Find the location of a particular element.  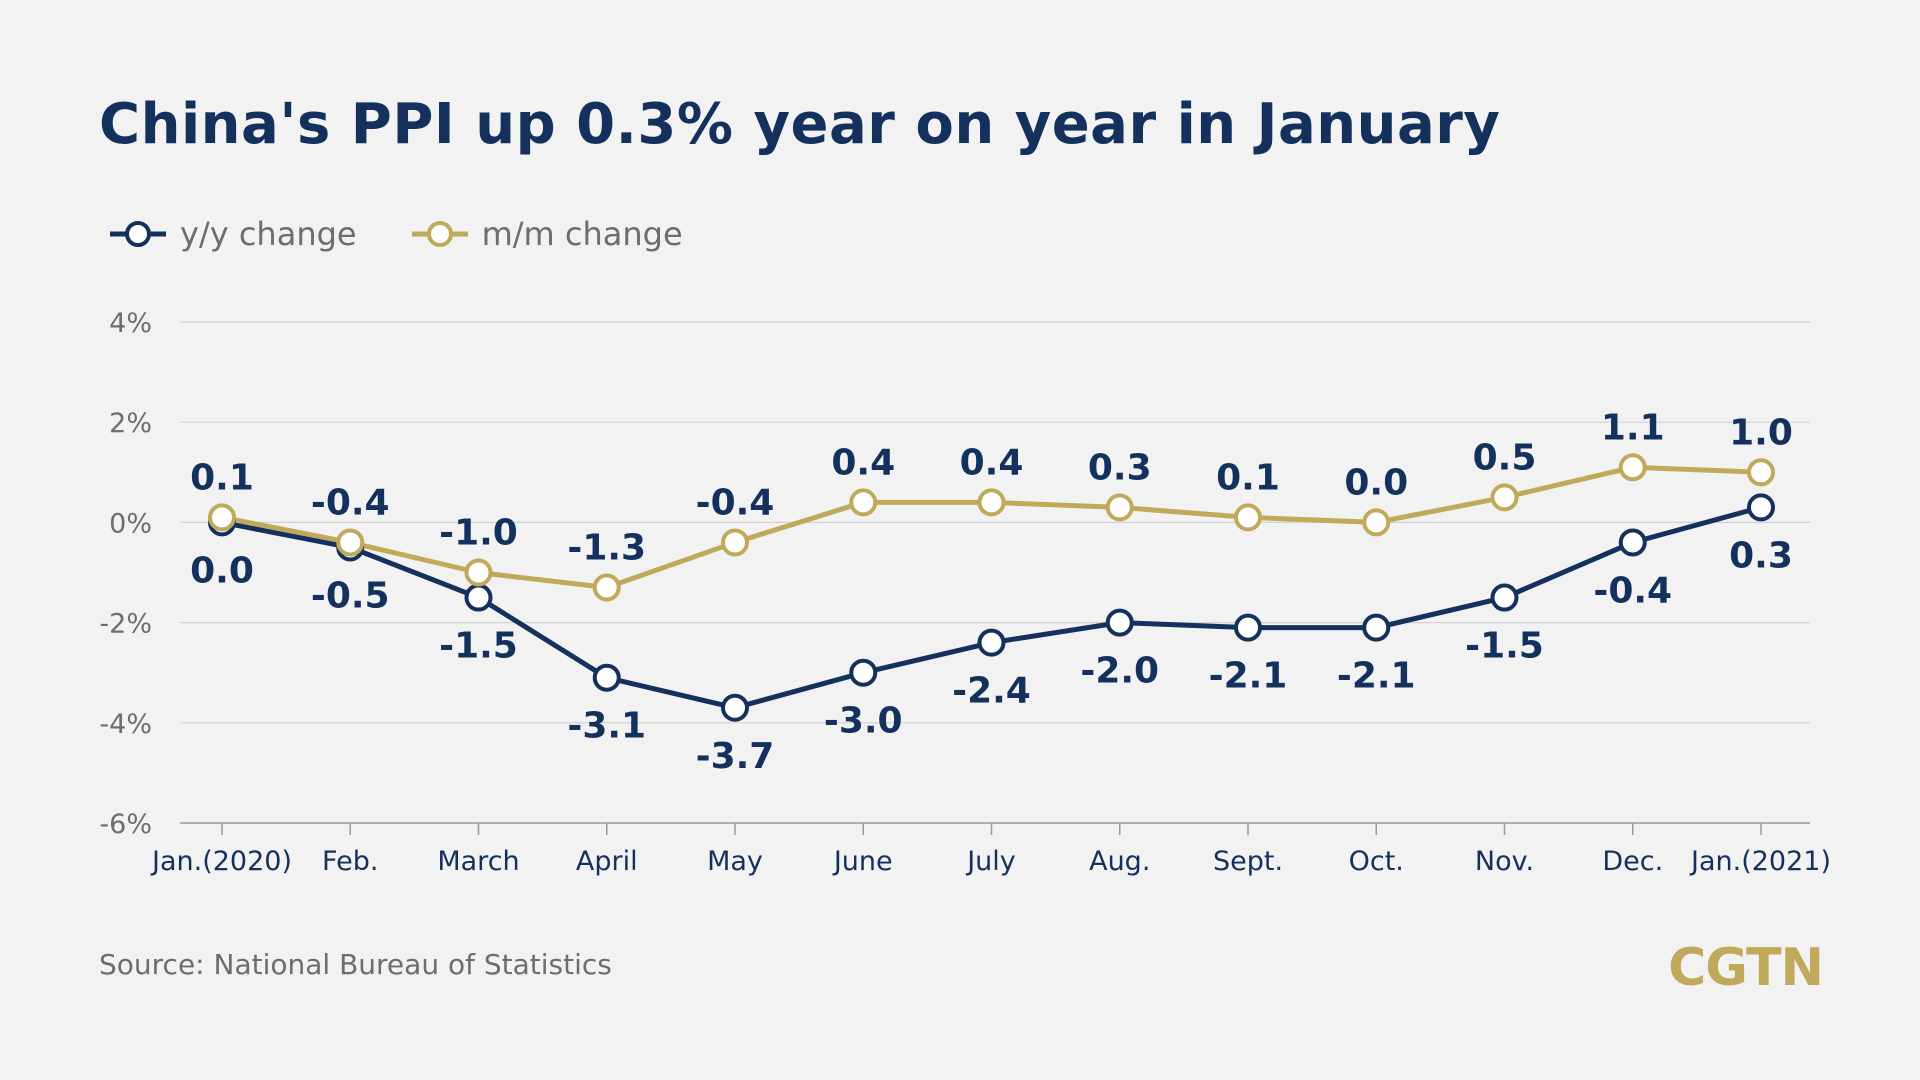

legend: y/y change m/m change is located at coordinates (396, 234).